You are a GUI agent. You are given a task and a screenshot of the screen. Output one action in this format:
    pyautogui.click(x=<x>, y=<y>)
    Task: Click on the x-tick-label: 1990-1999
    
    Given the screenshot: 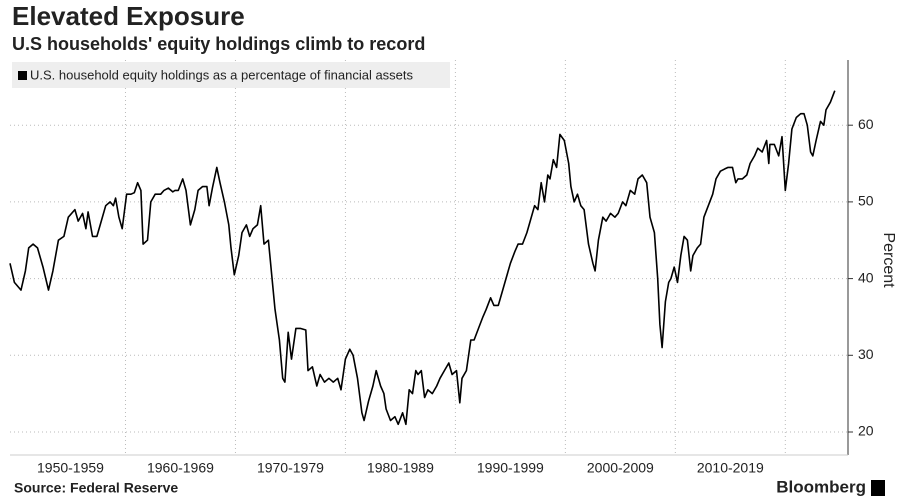 What is the action you would take?
    pyautogui.click(x=510, y=468)
    